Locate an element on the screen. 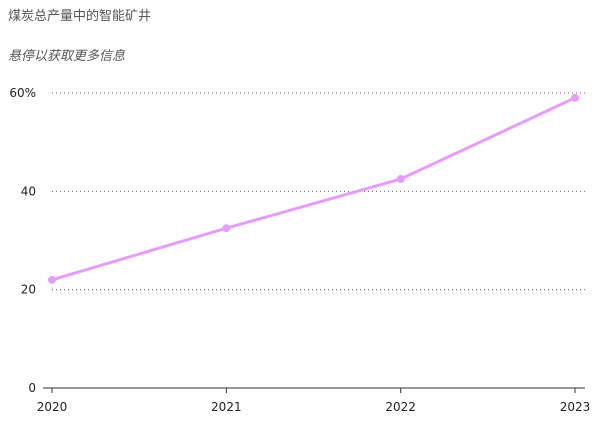  y-tick-label: 60% is located at coordinates (22, 93).